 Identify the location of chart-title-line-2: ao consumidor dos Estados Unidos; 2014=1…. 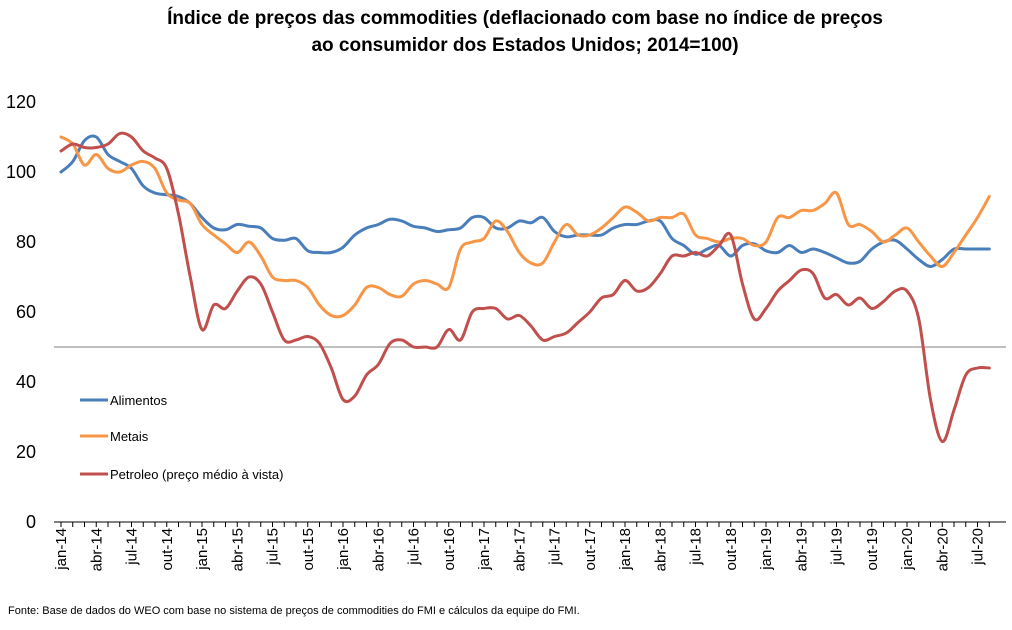
(524, 45).